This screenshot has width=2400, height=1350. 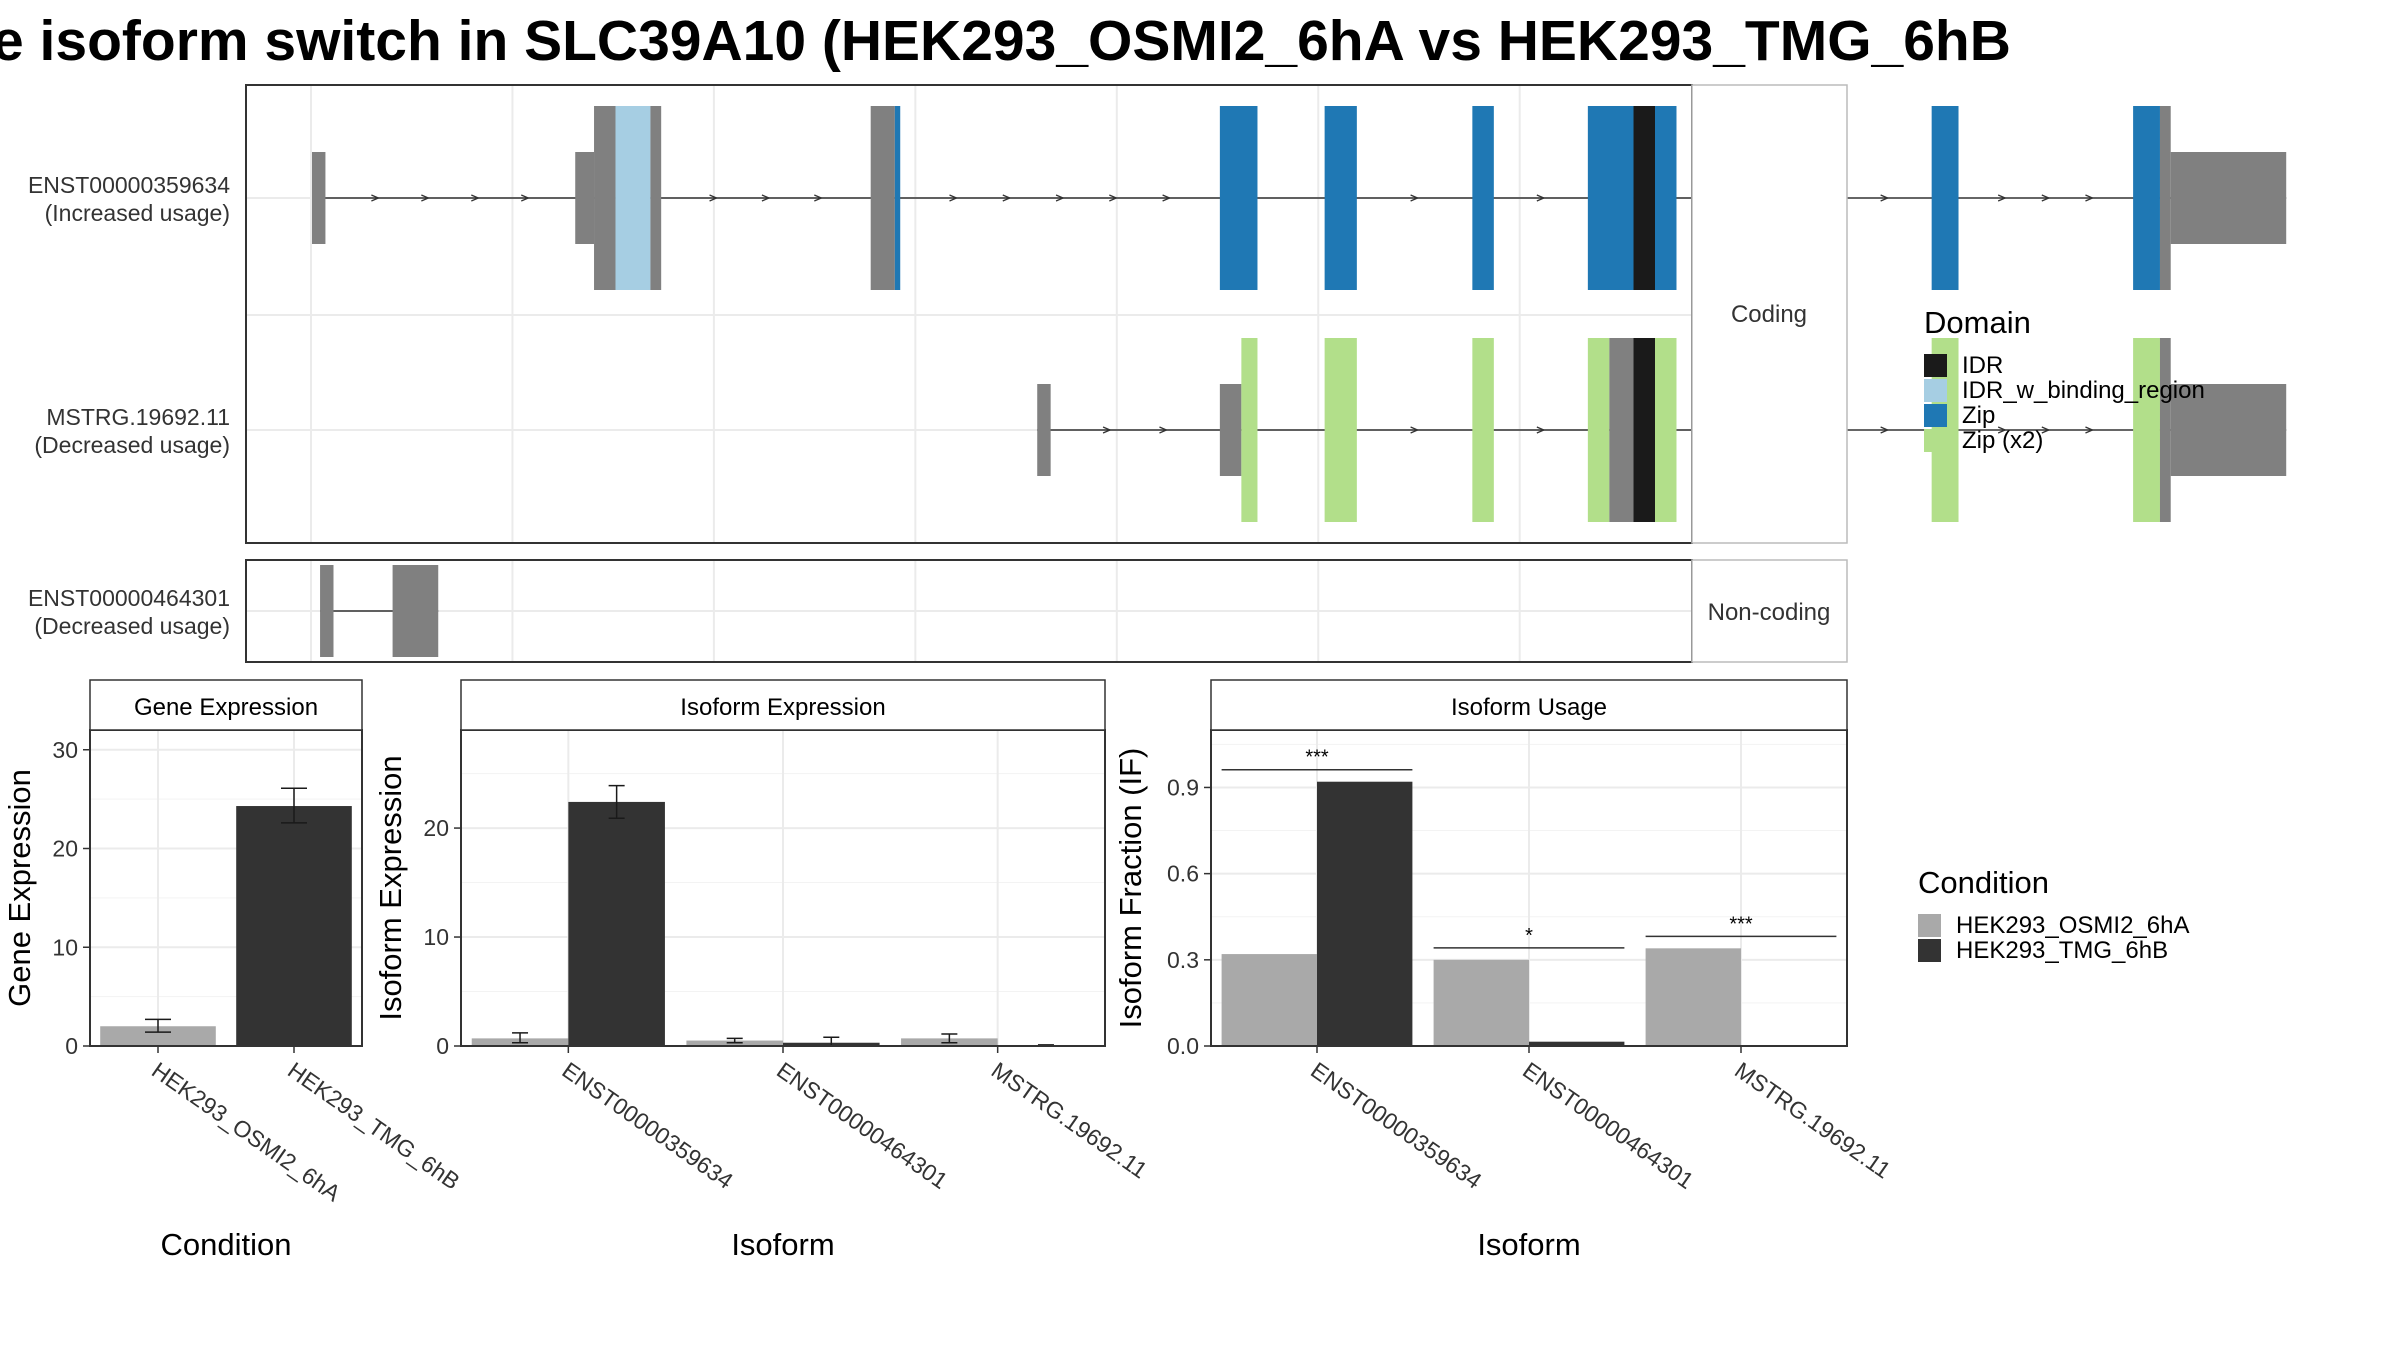 I want to click on domain-legend-title: Domain, so click(x=1977, y=322).